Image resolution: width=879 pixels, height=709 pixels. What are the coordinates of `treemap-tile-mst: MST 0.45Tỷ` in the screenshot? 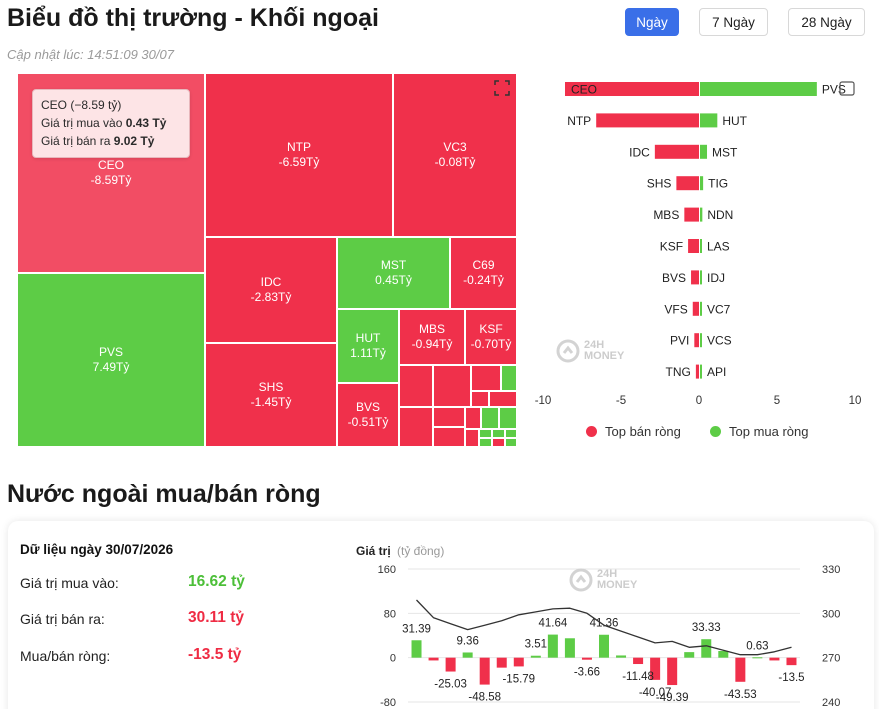 It's located at (393, 273).